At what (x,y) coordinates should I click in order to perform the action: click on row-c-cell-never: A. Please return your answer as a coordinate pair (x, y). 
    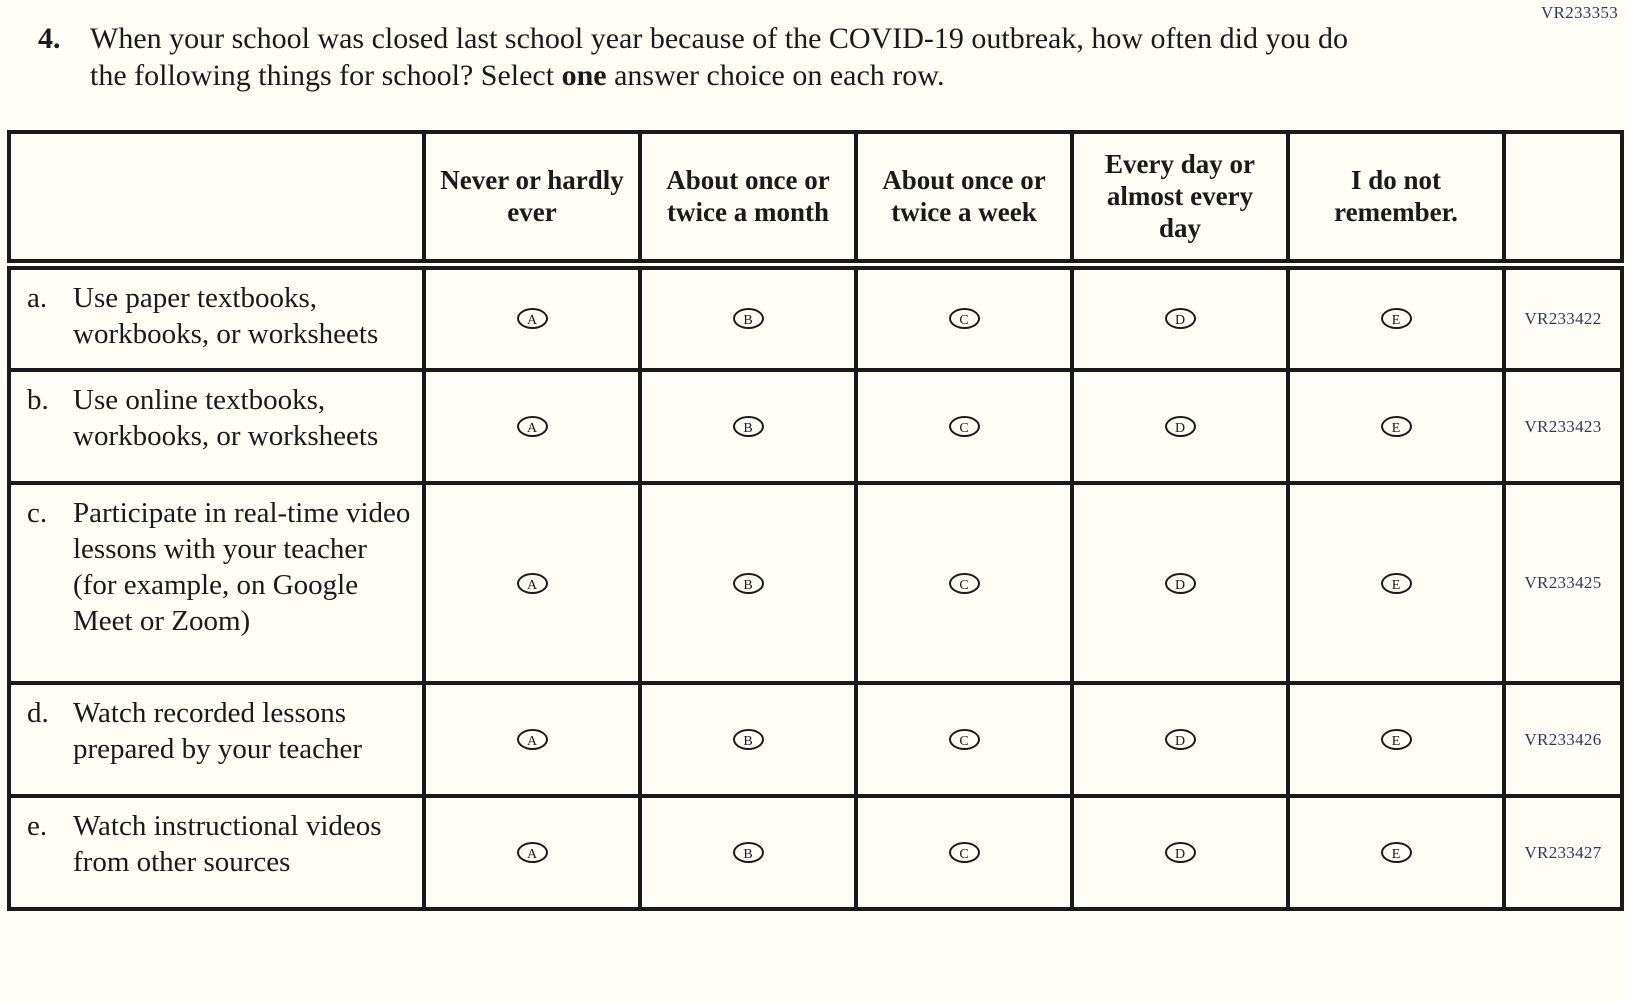
    Looking at the image, I should click on (532, 583).